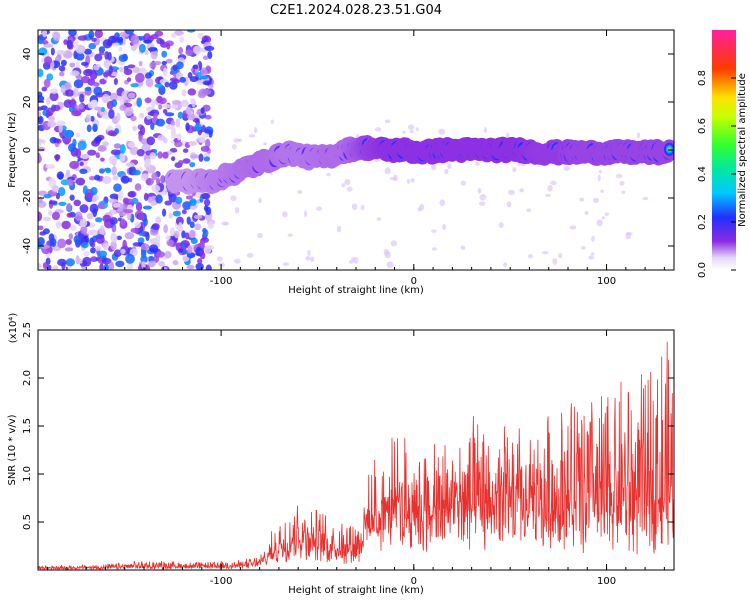  What do you see at coordinates (12, 150) in the screenshot?
I see `spectrogram-y-label: Frequency (Hz)` at bounding box center [12, 150].